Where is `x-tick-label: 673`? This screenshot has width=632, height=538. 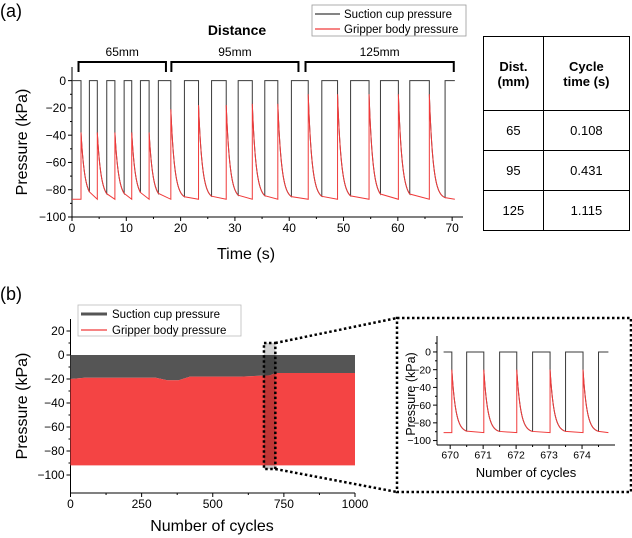
x-tick-label: 673 is located at coordinates (549, 456).